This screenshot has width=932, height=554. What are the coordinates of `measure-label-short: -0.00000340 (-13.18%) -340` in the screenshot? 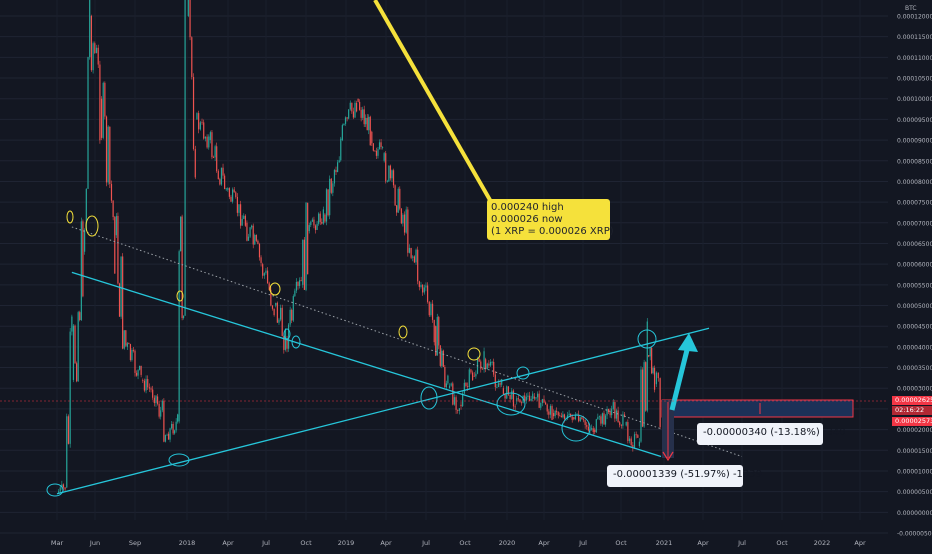 It's located at (771, 434).